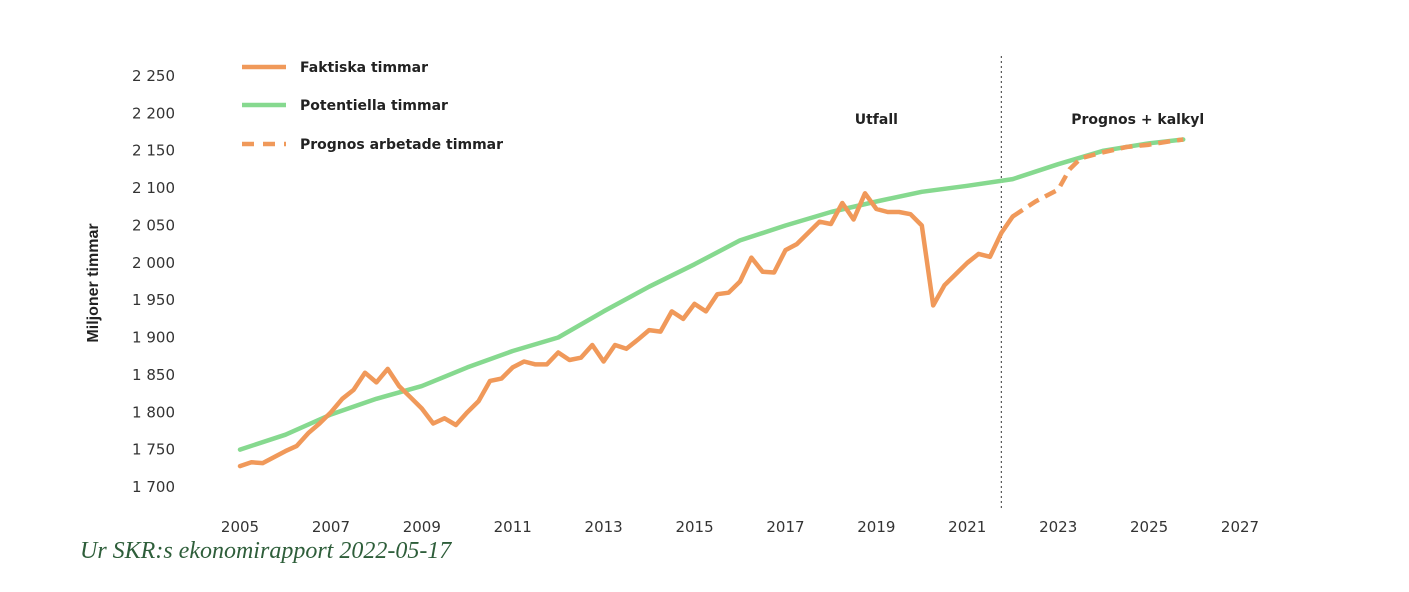 The height and width of the screenshot is (592, 1409). I want to click on y-tick-label: 2 200, so click(153, 113).